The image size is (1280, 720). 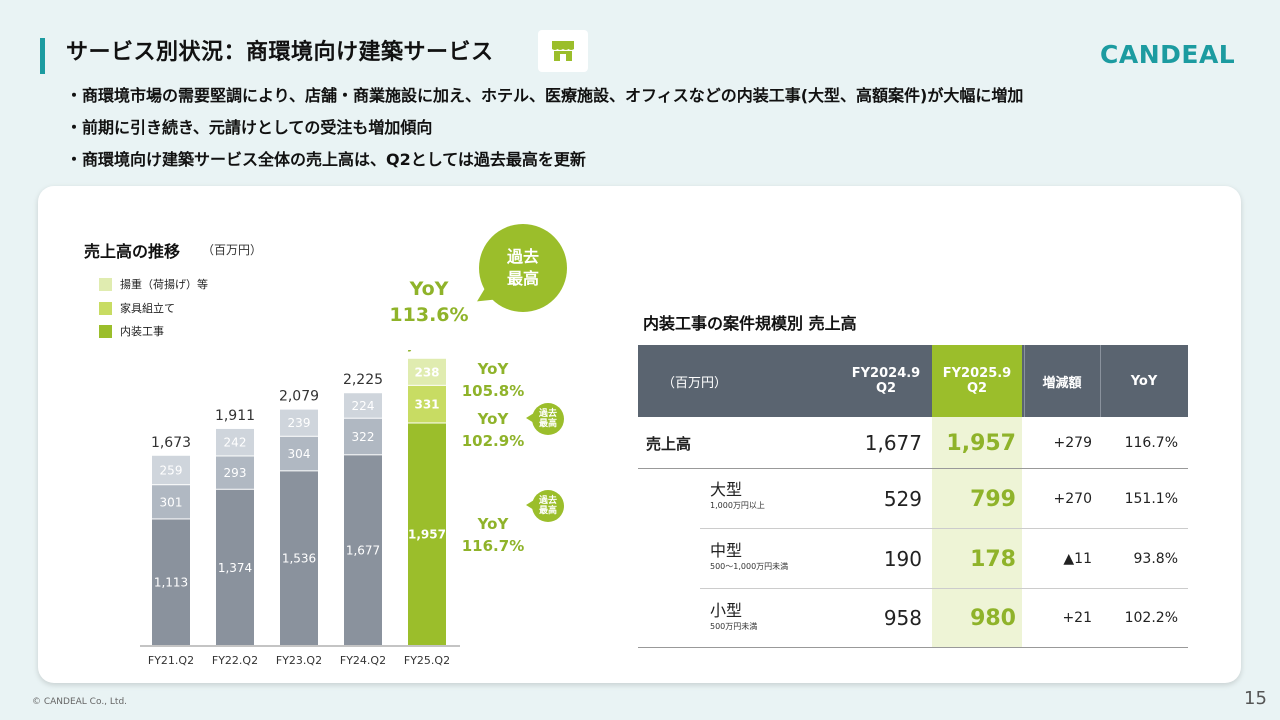 What do you see at coordinates (171, 443) in the screenshot?
I see `bar-total-label: 1,673` at bounding box center [171, 443].